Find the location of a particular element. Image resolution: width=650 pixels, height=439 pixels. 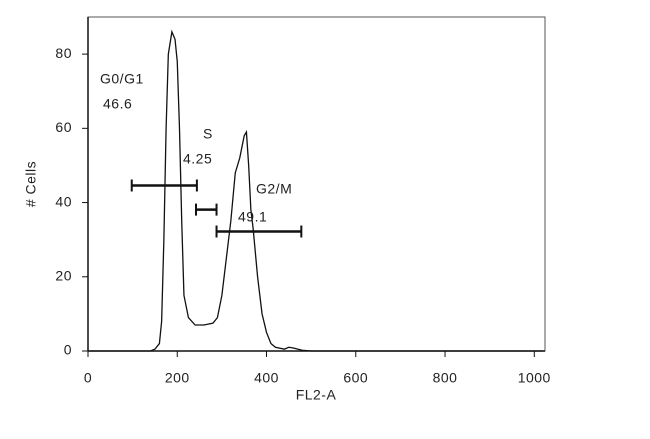

x-tick-label: 0 is located at coordinates (88, 378).